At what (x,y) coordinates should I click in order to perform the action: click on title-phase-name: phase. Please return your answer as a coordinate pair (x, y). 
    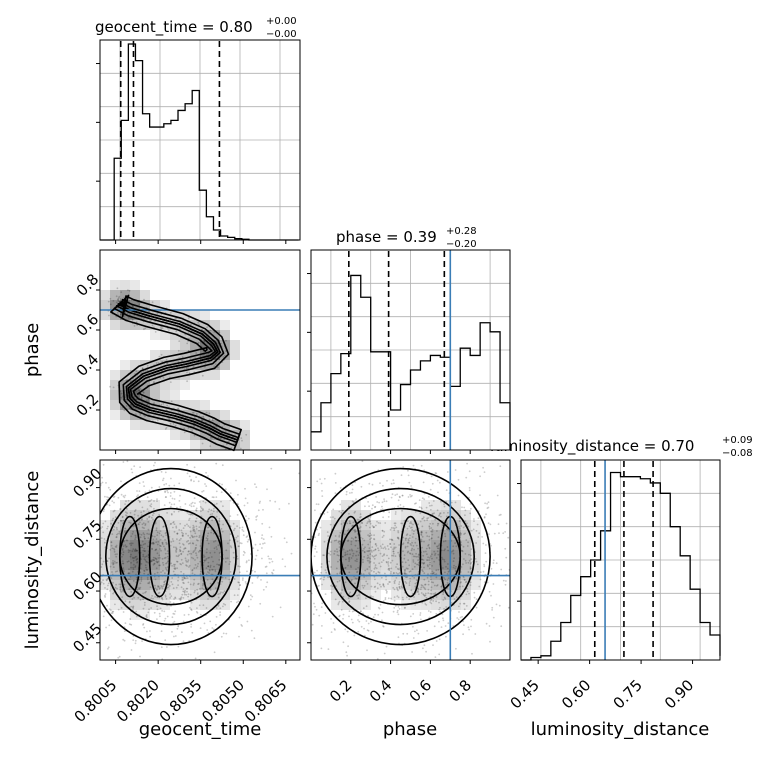
    Looking at the image, I should click on (358, 237).